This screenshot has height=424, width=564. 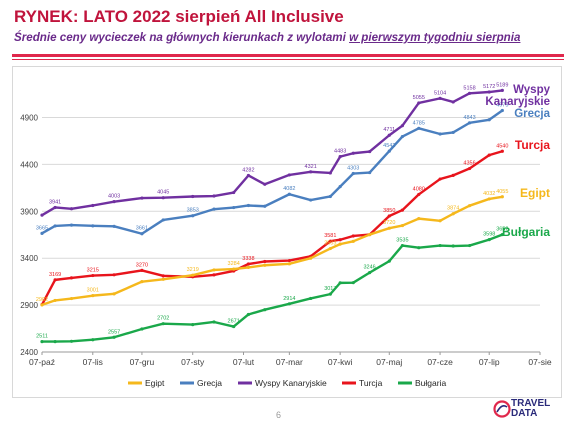 What do you see at coordinates (29, 305) in the screenshot?
I see `y-tick-label: 2900` at bounding box center [29, 305].